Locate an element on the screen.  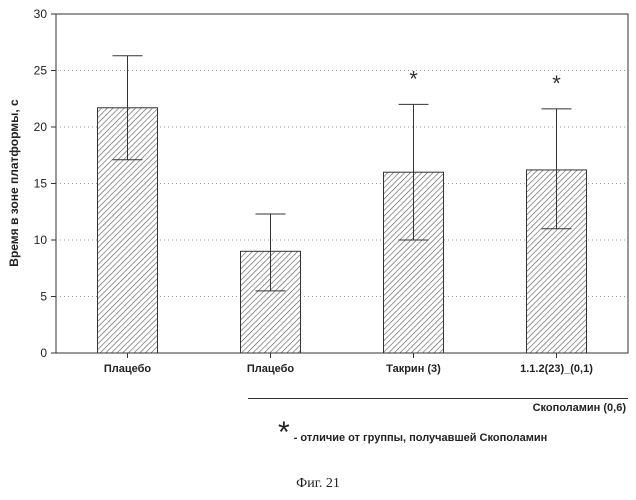
group-bracket-line is located at coordinates (438, 398).